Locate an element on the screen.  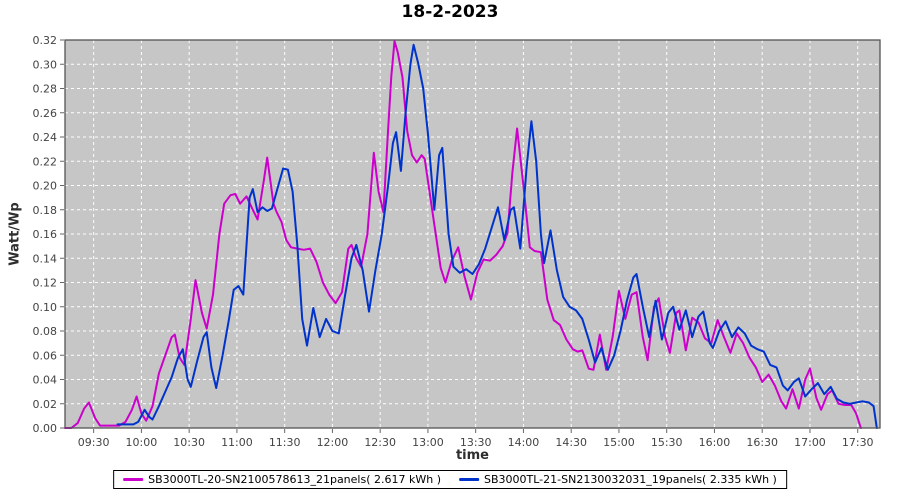
legend-line-marker-pink is located at coordinates (133, 479).